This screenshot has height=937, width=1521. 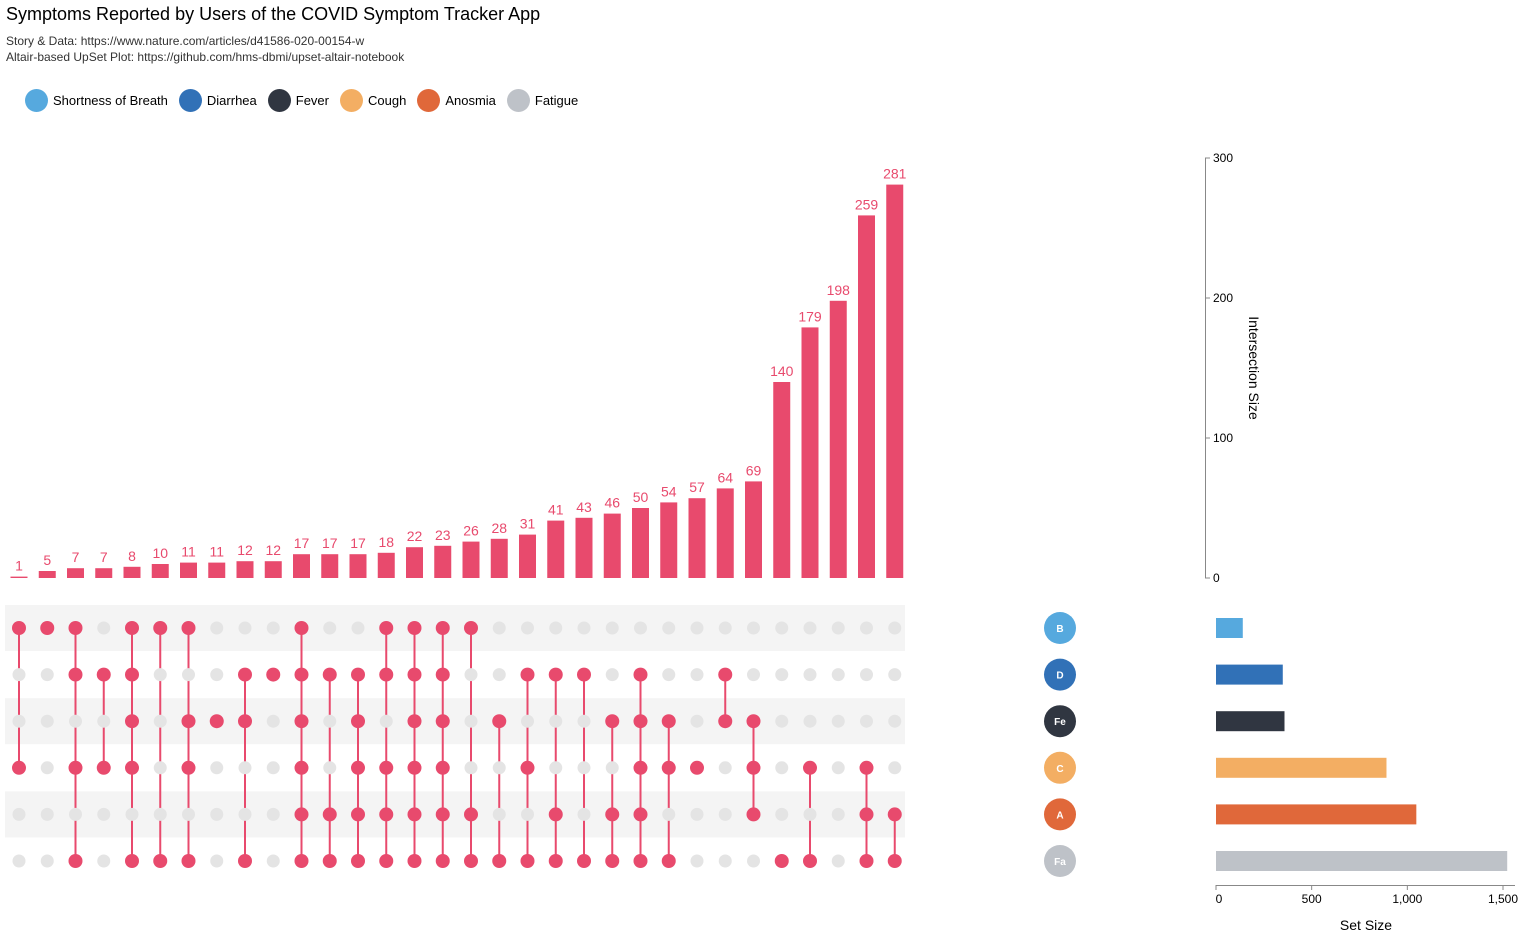 I want to click on legend-item-cough: Cough, so click(x=373, y=100).